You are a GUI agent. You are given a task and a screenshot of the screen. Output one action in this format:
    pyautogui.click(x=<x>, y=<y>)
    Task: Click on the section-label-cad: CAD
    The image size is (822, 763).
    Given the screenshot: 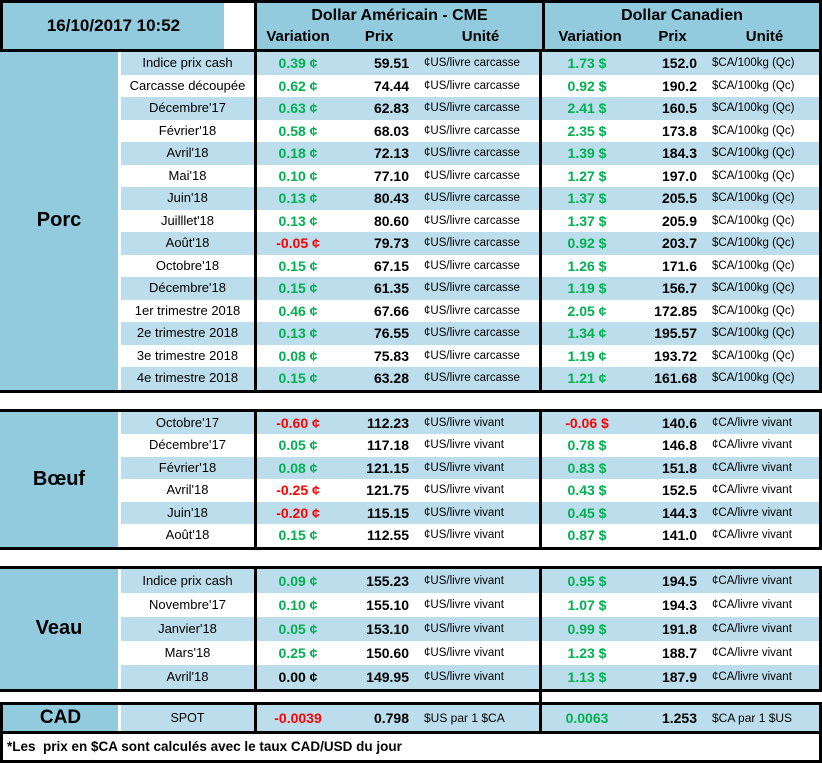 What is the action you would take?
    pyautogui.click(x=60, y=717)
    